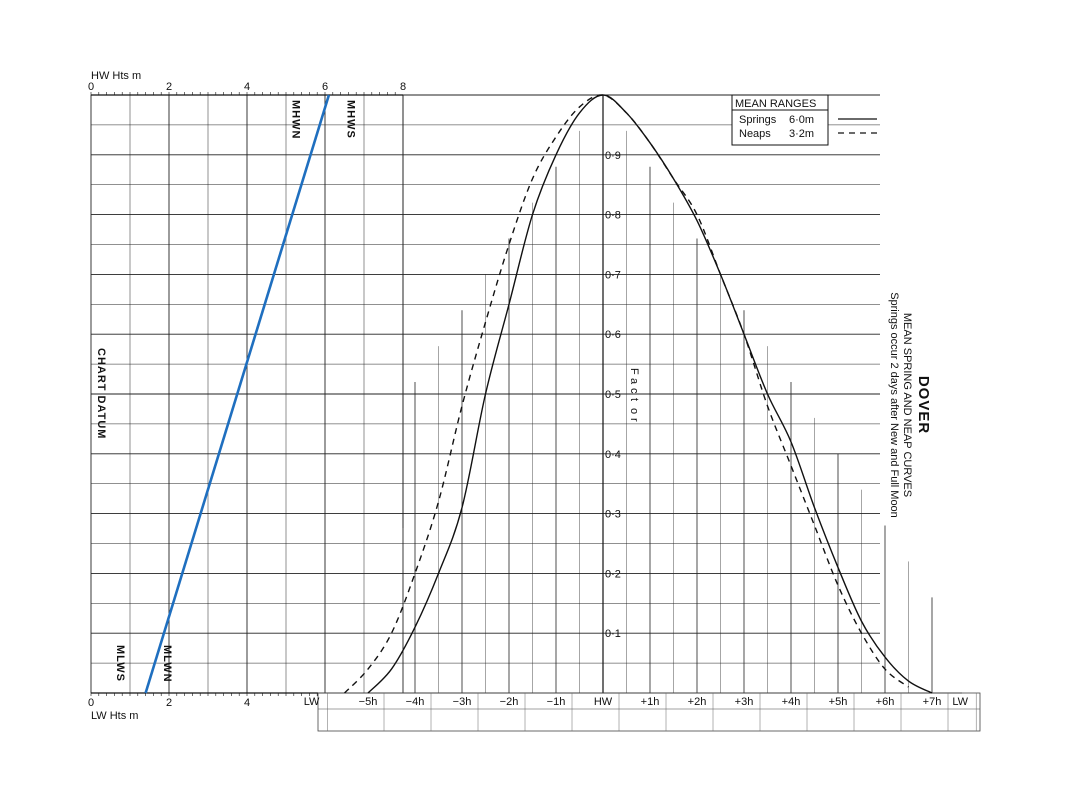 The height and width of the screenshot is (810, 1080). What do you see at coordinates (613, 156) in the screenshot?
I see `factor-tick-label: 0·9` at bounding box center [613, 156].